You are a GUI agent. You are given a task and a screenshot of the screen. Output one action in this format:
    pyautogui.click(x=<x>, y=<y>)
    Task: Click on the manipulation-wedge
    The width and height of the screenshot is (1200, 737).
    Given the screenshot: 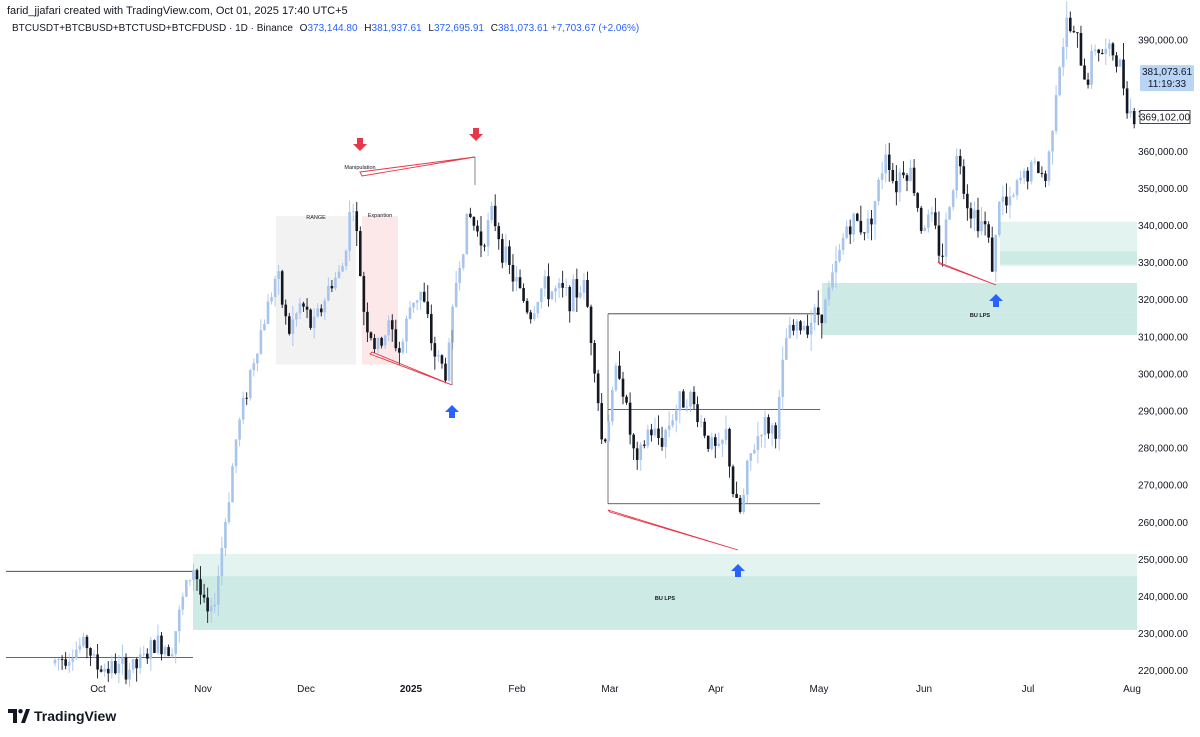 What is the action you would take?
    pyautogui.click(x=417, y=166)
    